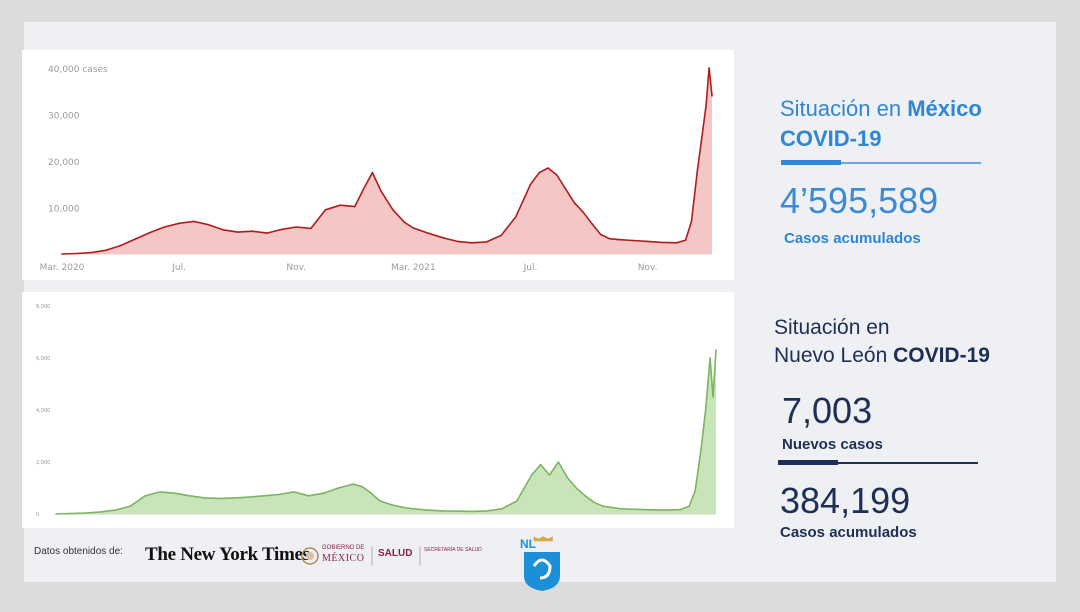  What do you see at coordinates (827, 410) in the screenshot?
I see `nl-new-cases: 7,003` at bounding box center [827, 410].